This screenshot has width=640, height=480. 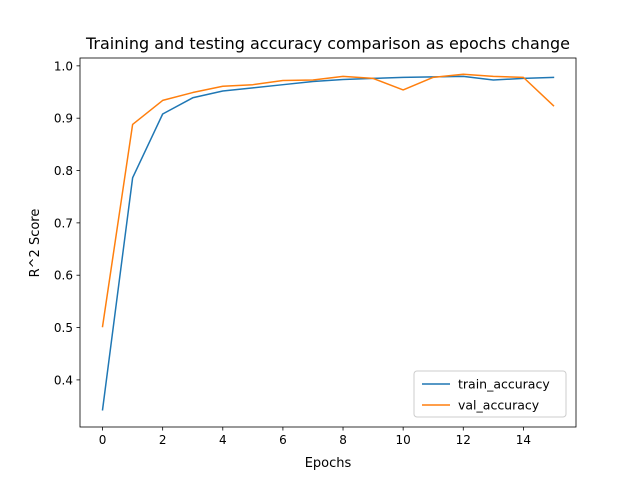 What do you see at coordinates (283, 440) in the screenshot?
I see `x-tick-label: 6` at bounding box center [283, 440].